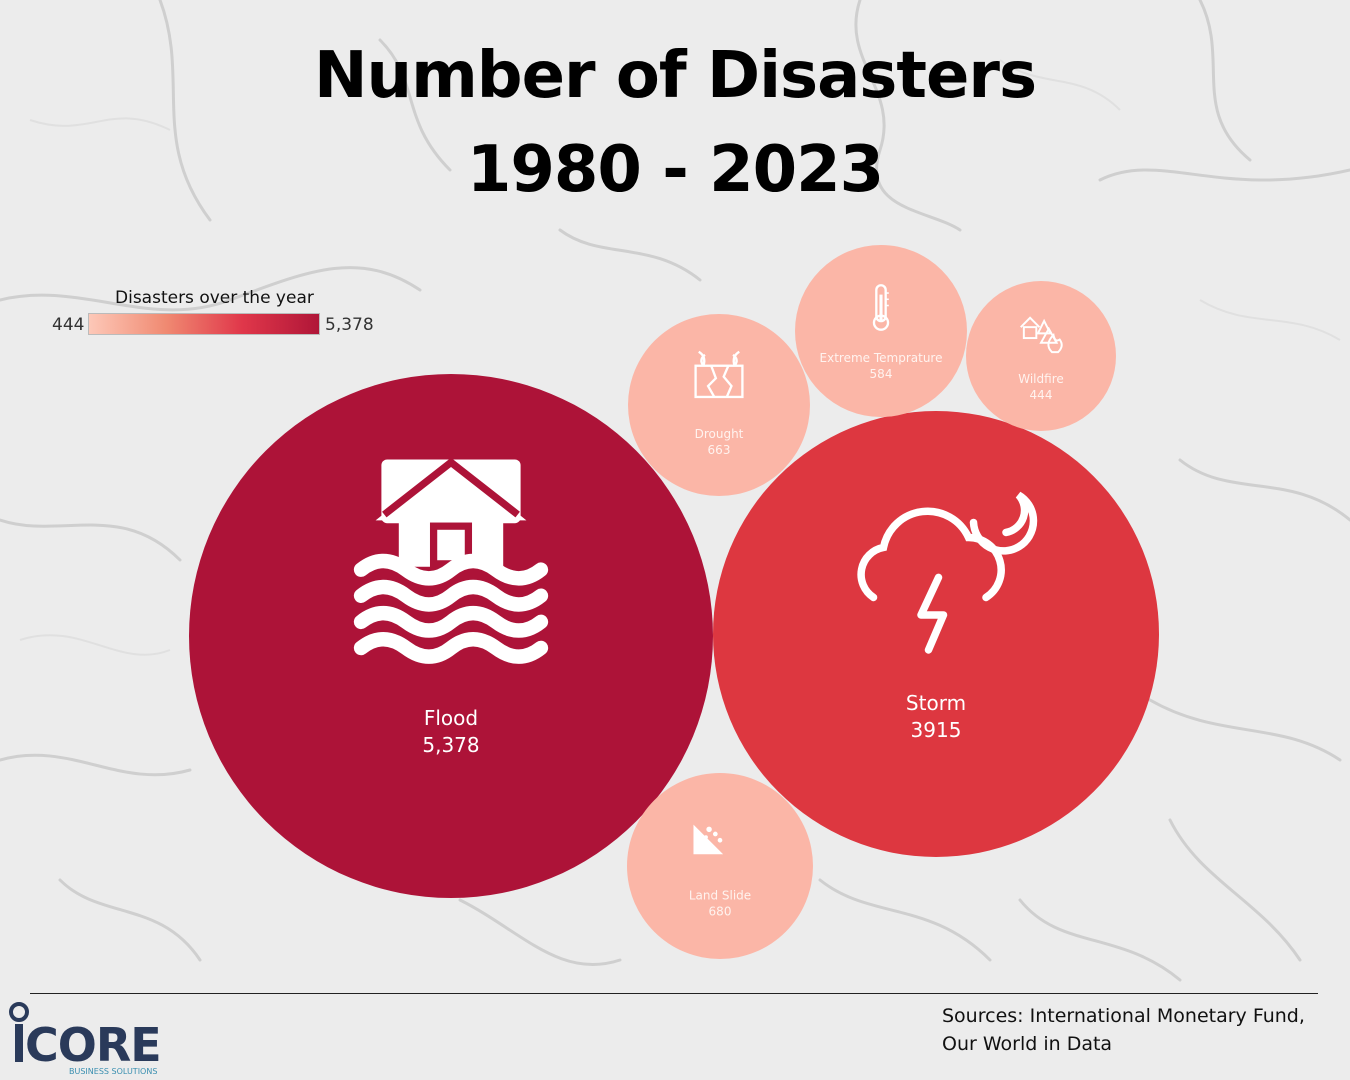  What do you see at coordinates (214, 298) in the screenshot?
I see `legend-title: Disasters over the year` at bounding box center [214, 298].